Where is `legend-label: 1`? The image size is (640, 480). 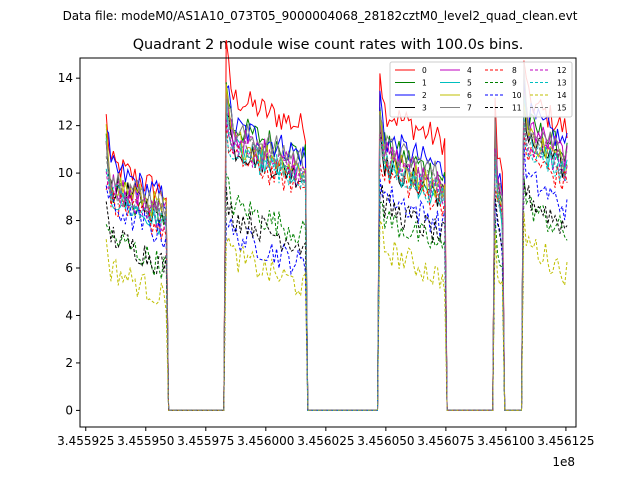
legend-label: 1 is located at coordinates (424, 83).